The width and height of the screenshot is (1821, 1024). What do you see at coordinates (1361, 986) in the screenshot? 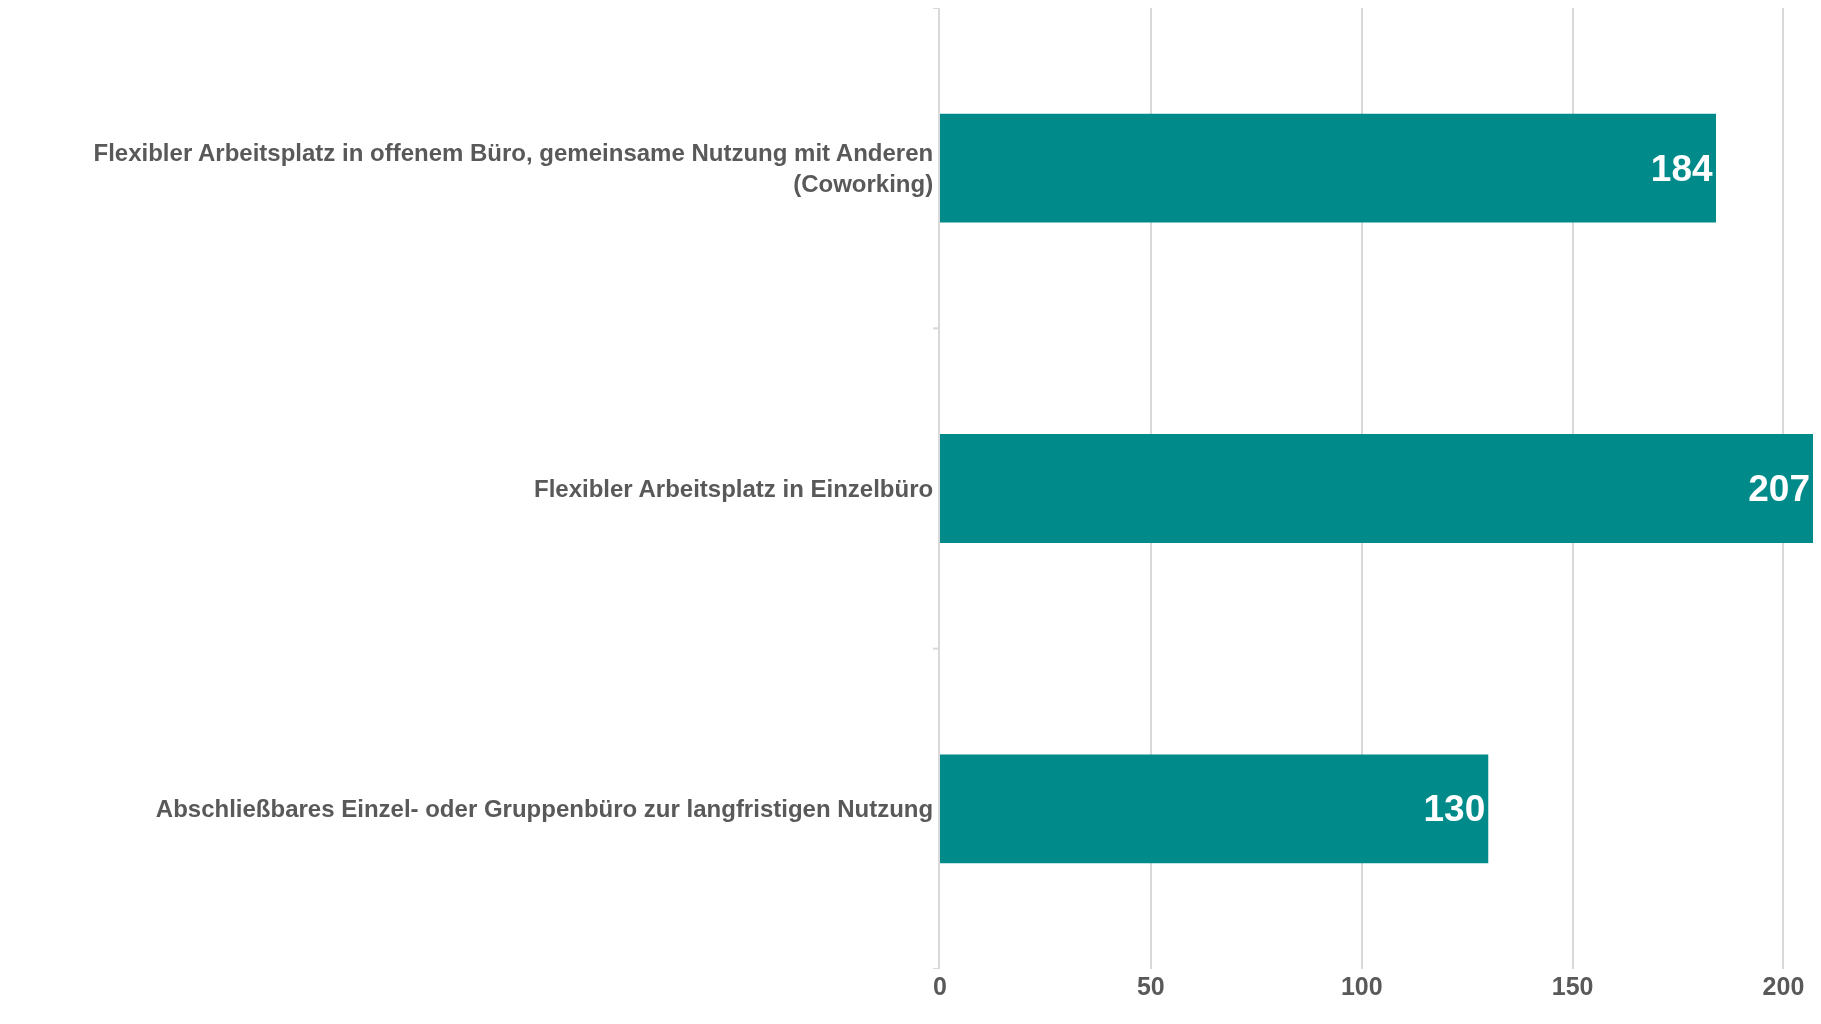
I see `x-tick-label: 100` at bounding box center [1361, 986].